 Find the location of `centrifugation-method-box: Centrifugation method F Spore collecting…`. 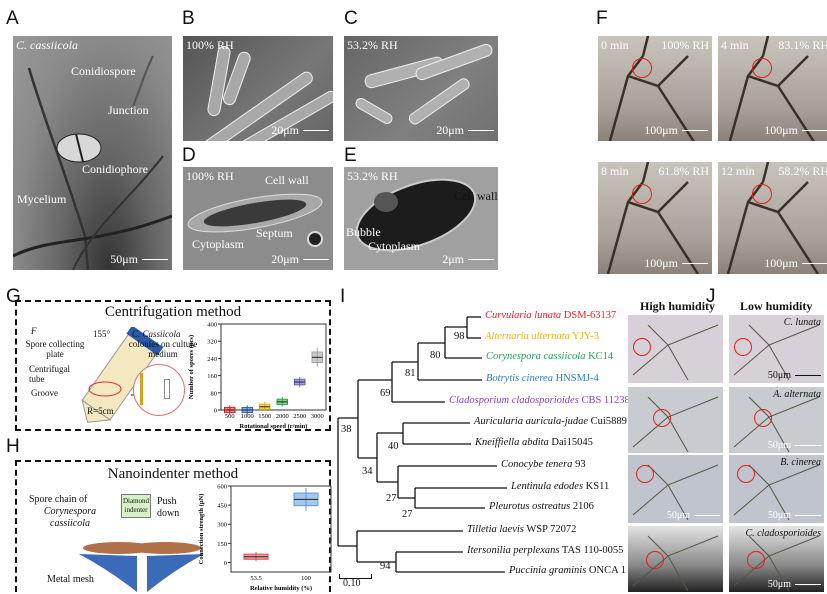

centrifugation-method-box: Centrifugation method F Spore collecting… is located at coordinates (173, 365).